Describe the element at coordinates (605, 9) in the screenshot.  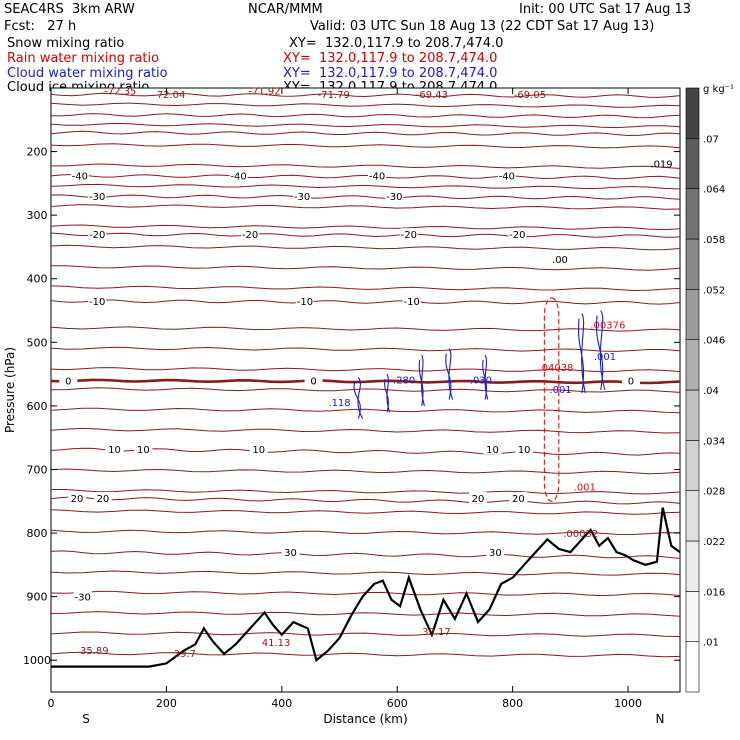
I see `header-init: Init: 00 UTC Sat 17 Aug 13` at that location.